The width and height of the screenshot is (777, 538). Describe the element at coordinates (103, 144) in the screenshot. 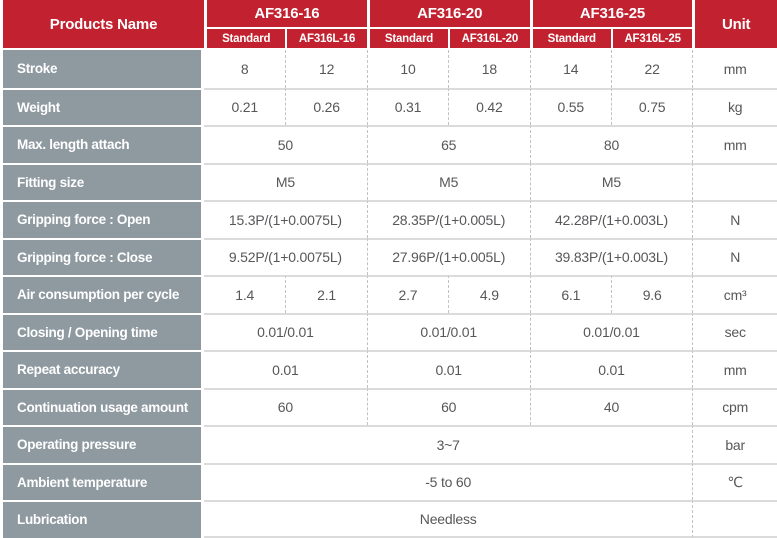

I see `row-label: Max. length attach` at that location.